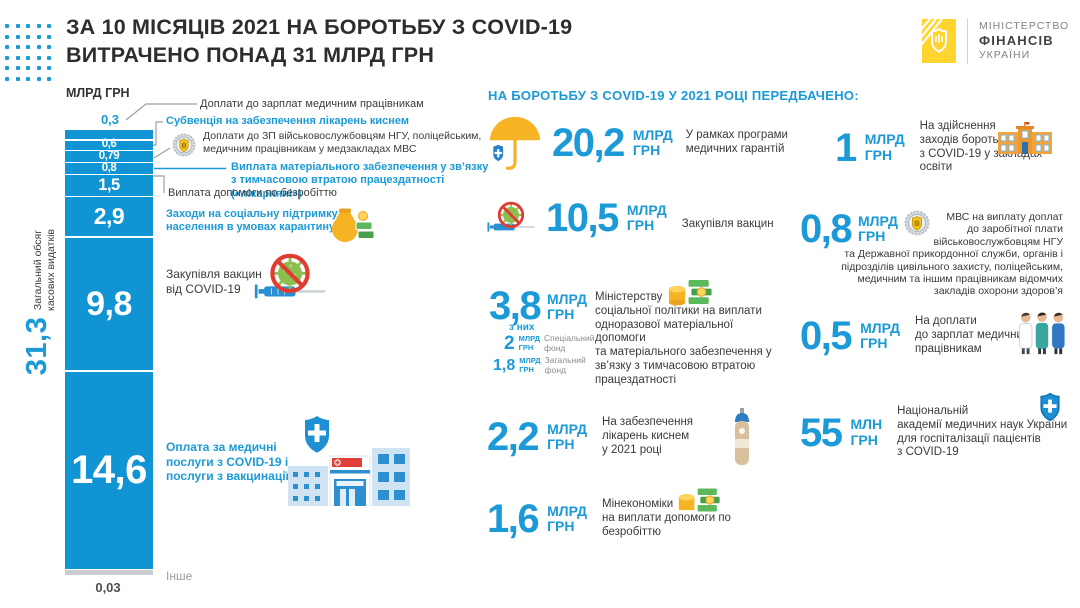  I want to click on bar-top-label: 0,3, so click(110, 119).